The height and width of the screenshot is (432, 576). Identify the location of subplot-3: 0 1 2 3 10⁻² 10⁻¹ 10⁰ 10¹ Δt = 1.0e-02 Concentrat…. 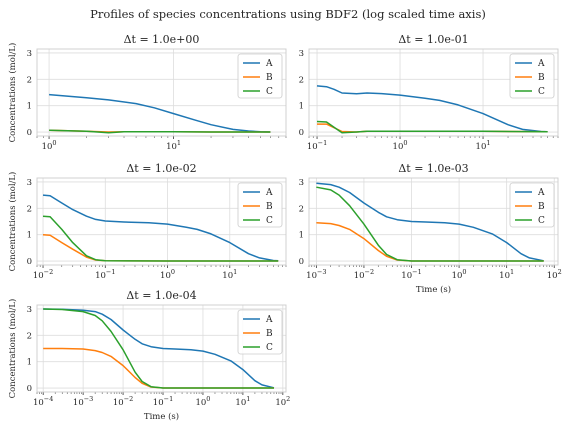
(147, 221).